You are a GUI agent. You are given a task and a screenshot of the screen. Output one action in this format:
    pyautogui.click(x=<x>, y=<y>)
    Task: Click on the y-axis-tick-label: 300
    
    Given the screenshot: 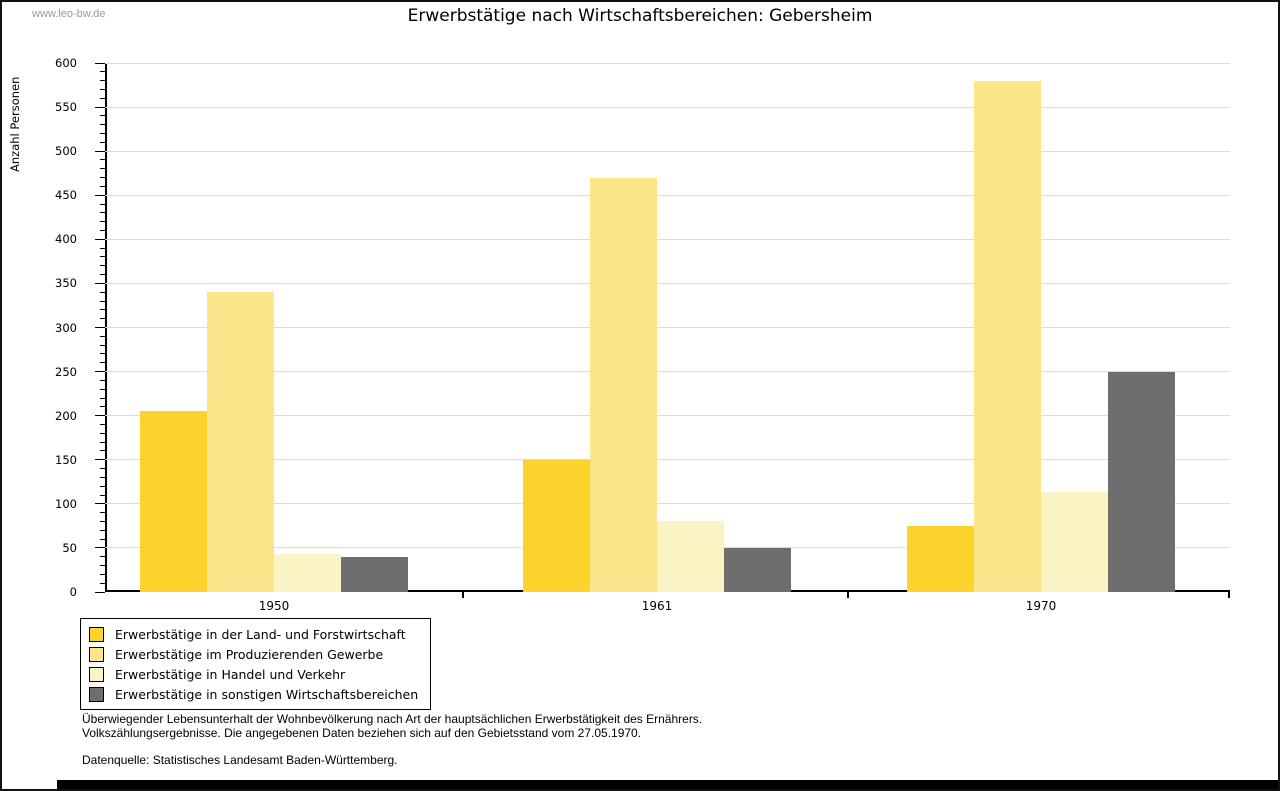 What is the action you would take?
    pyautogui.click(x=66, y=327)
    